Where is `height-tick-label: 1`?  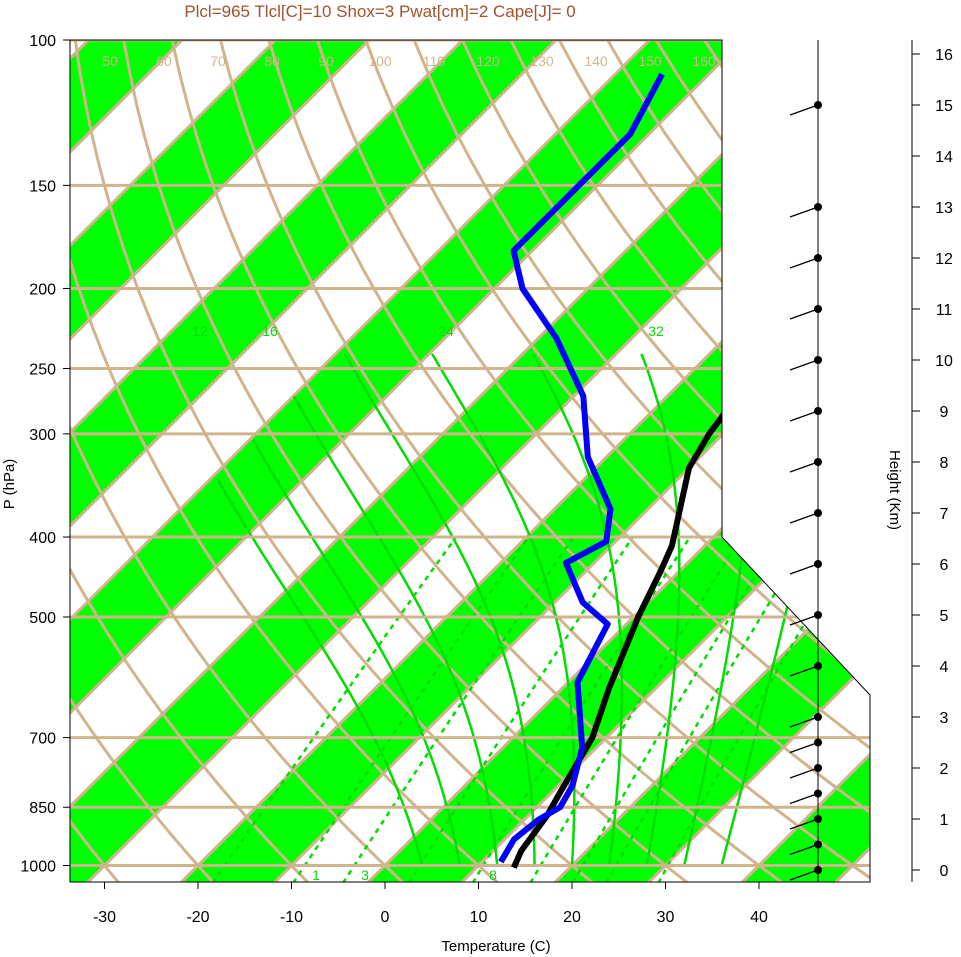 height-tick-label: 1 is located at coordinates (944, 820).